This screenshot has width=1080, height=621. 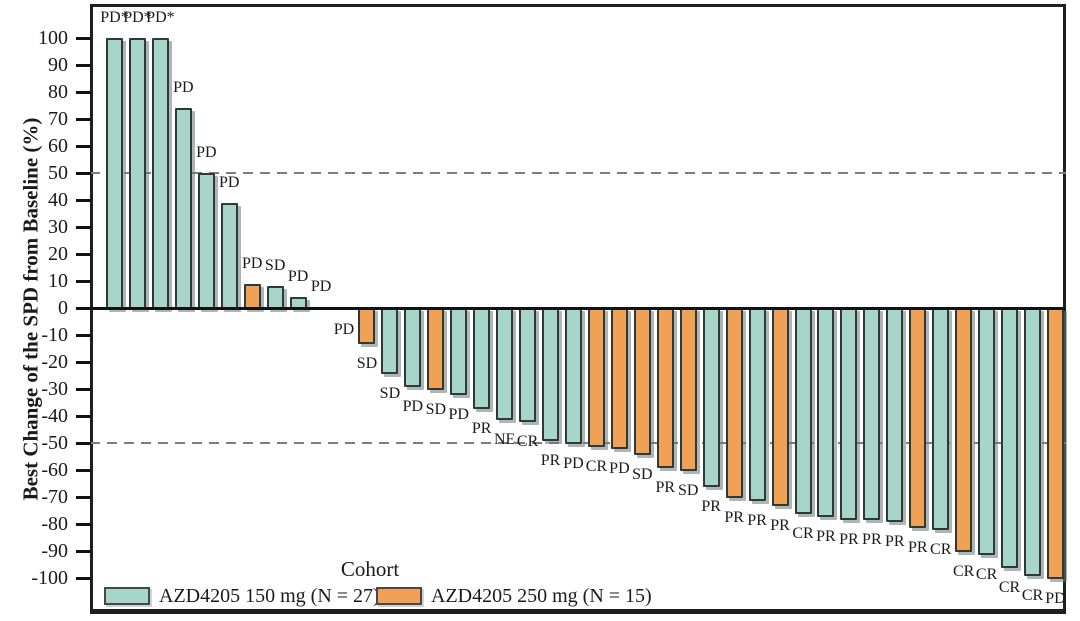 What do you see at coordinates (54, 470) in the screenshot?
I see `y-tick-label: -60` at bounding box center [54, 470].